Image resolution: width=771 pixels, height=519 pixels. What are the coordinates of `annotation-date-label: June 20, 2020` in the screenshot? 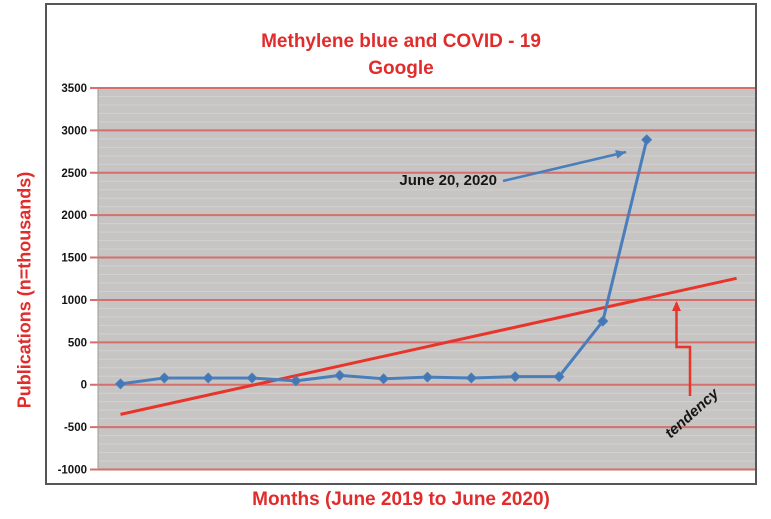 It's located at (448, 180).